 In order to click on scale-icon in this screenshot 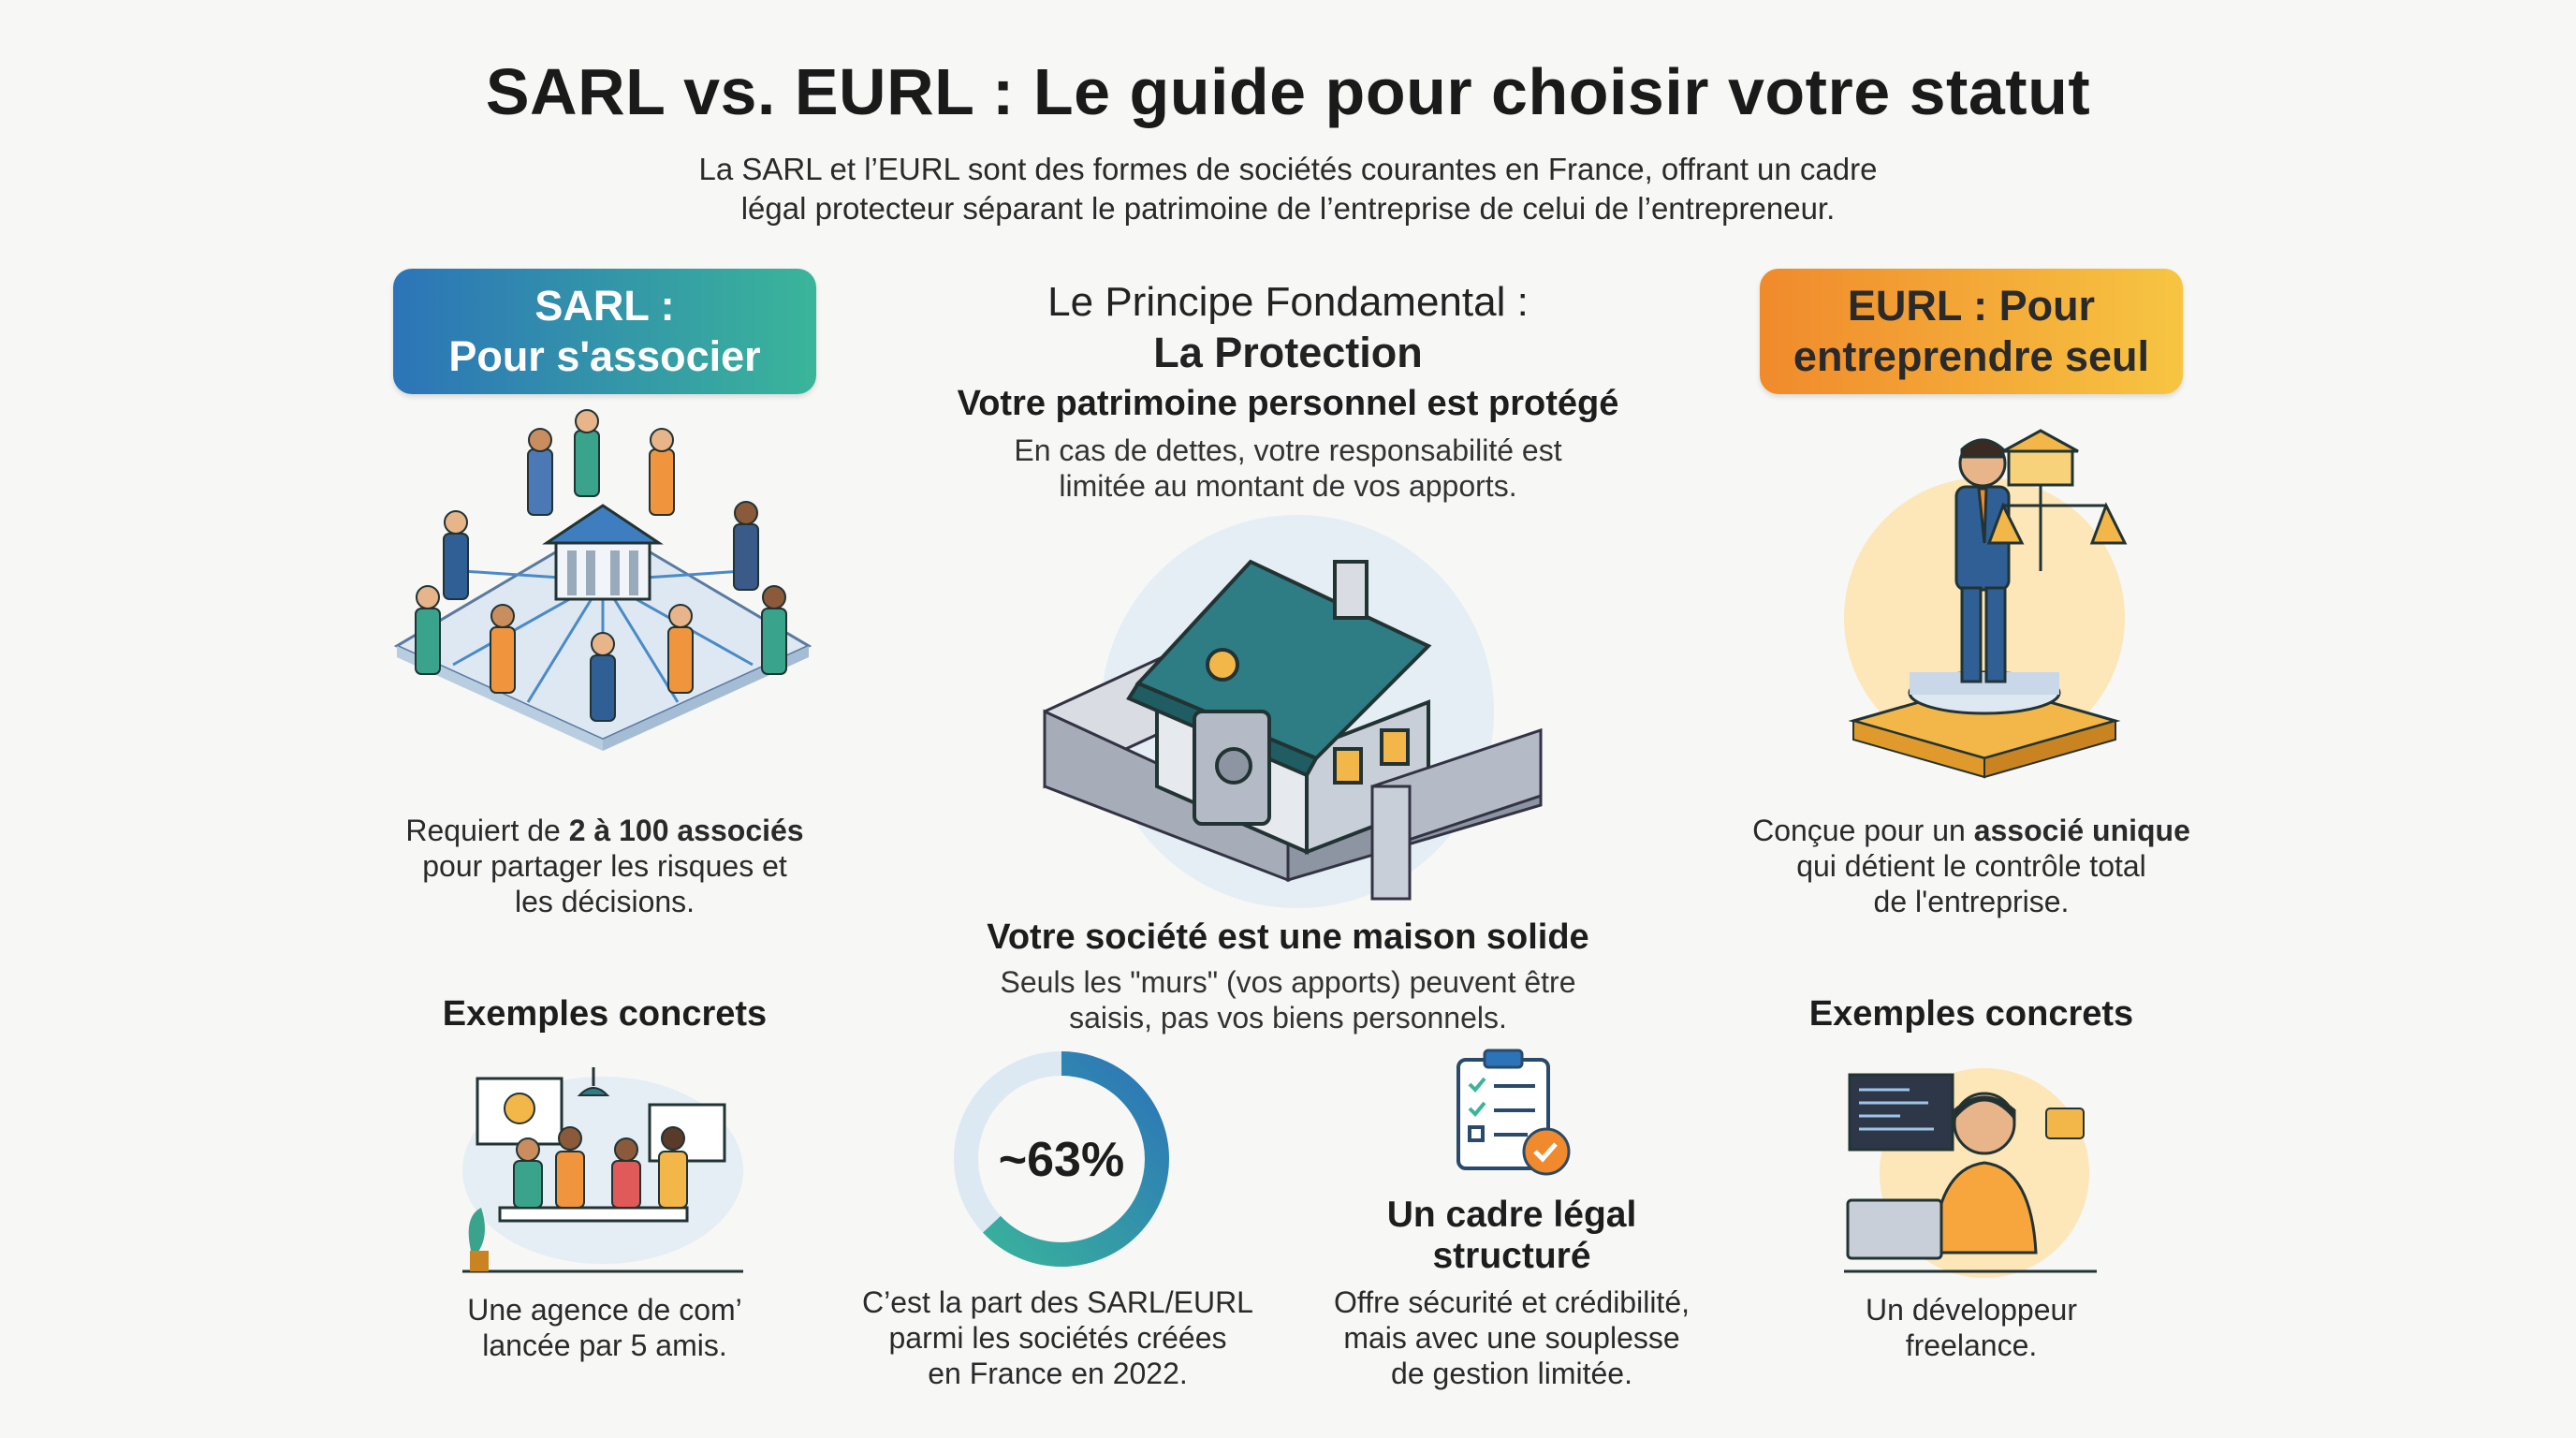, I will do `click(2057, 524)`.